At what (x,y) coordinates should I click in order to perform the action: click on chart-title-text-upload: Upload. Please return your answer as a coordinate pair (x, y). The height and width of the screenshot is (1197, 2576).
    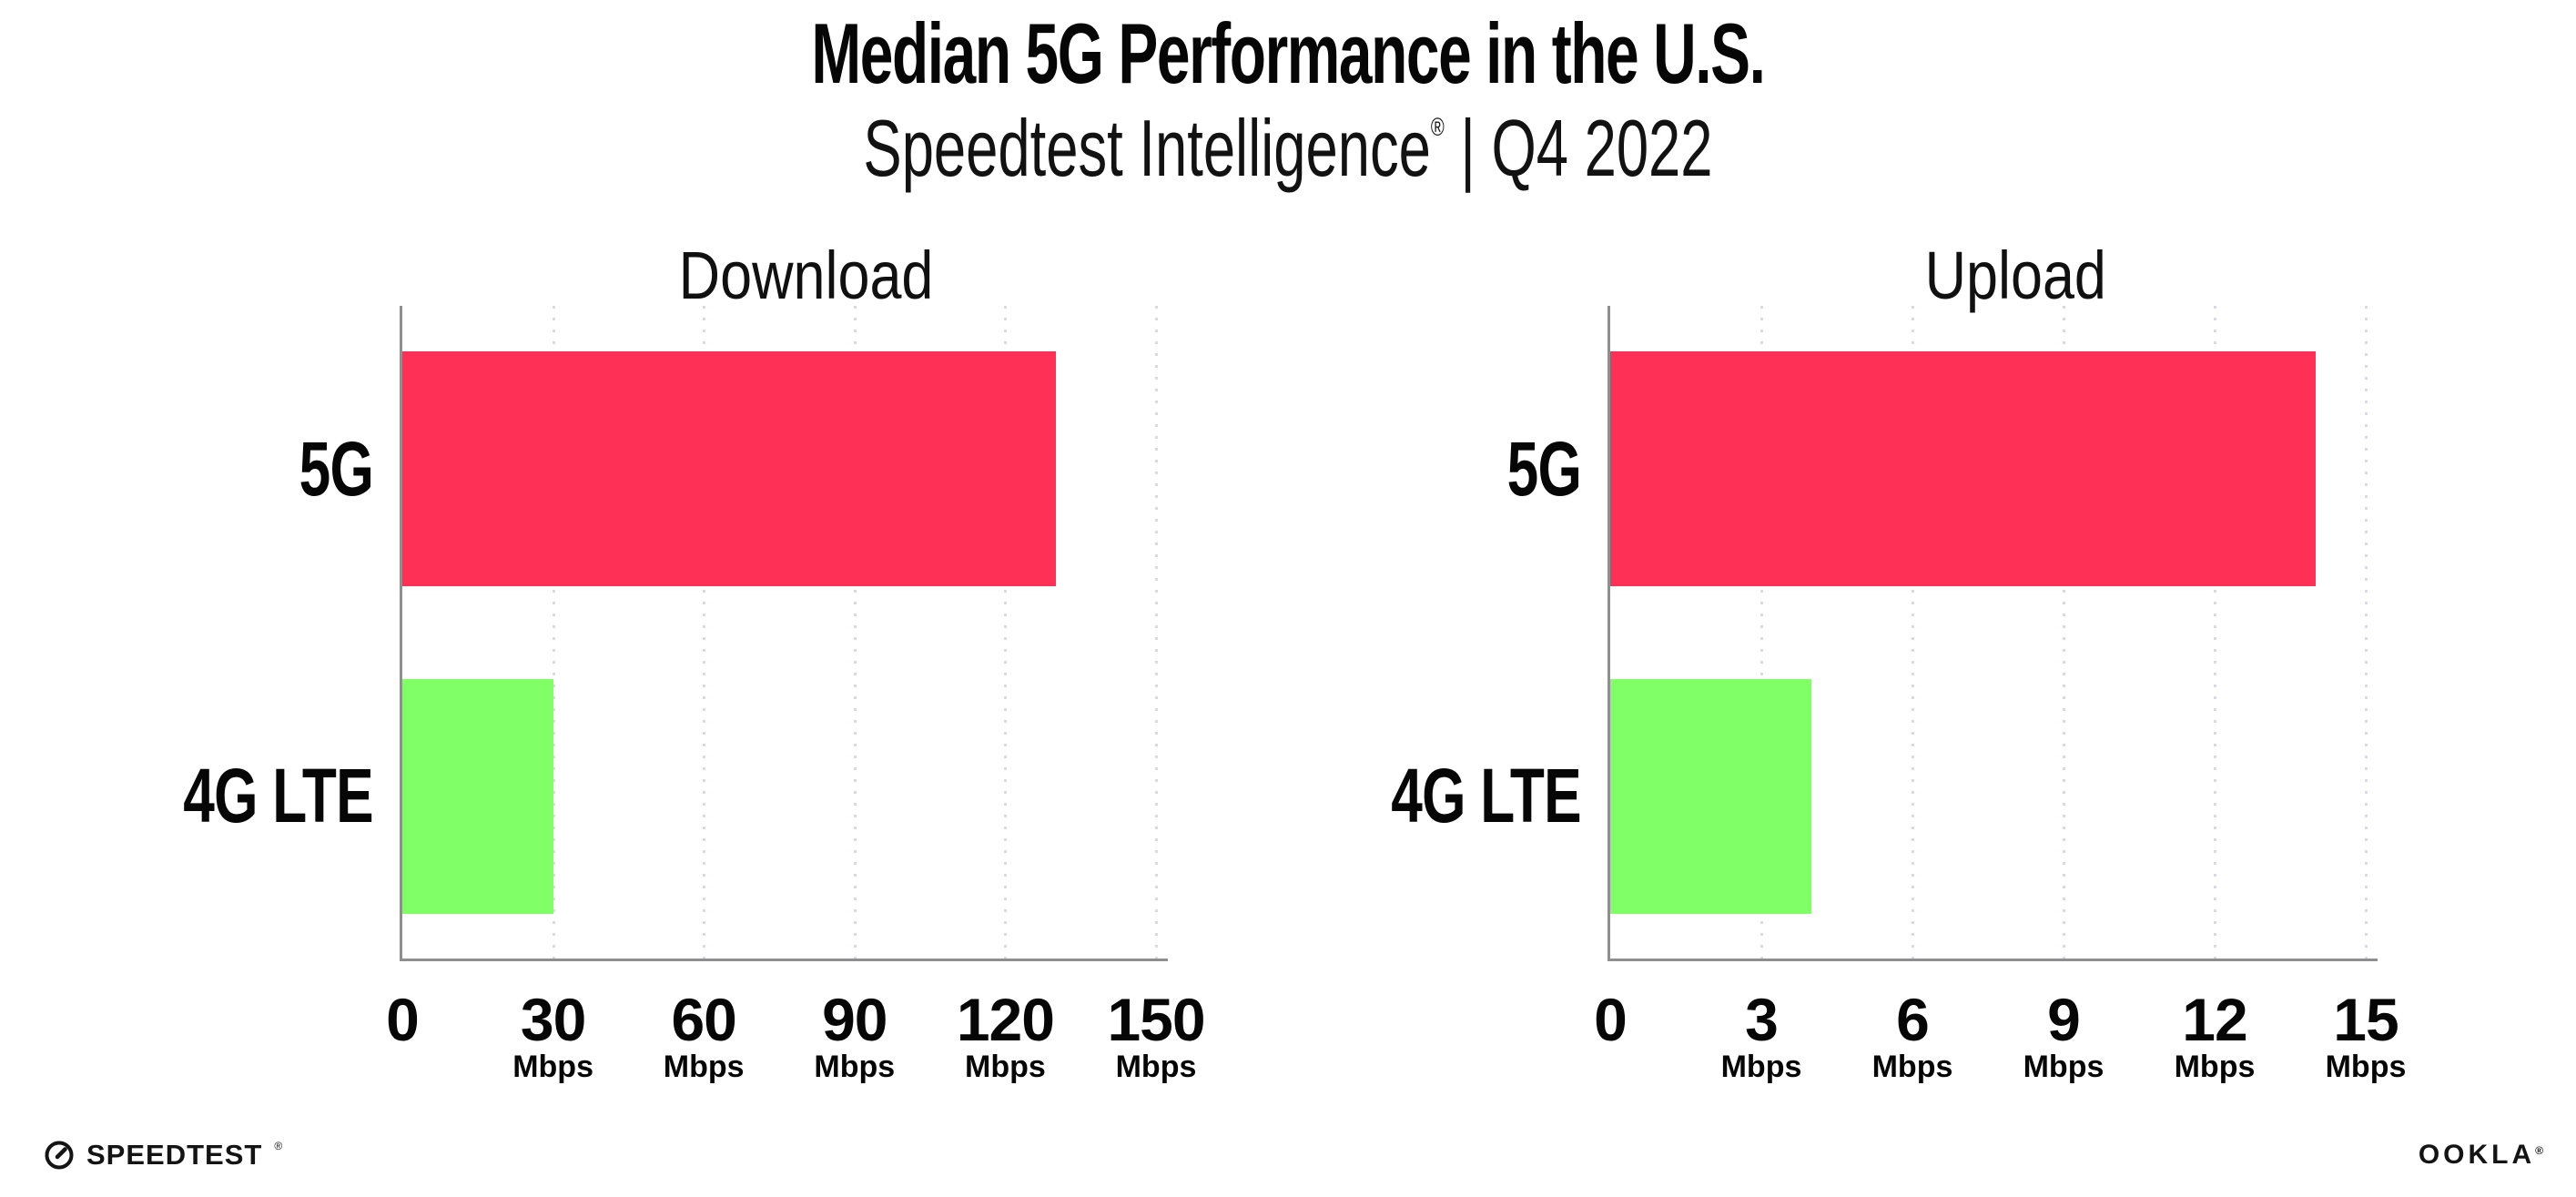
    Looking at the image, I should click on (2015, 275).